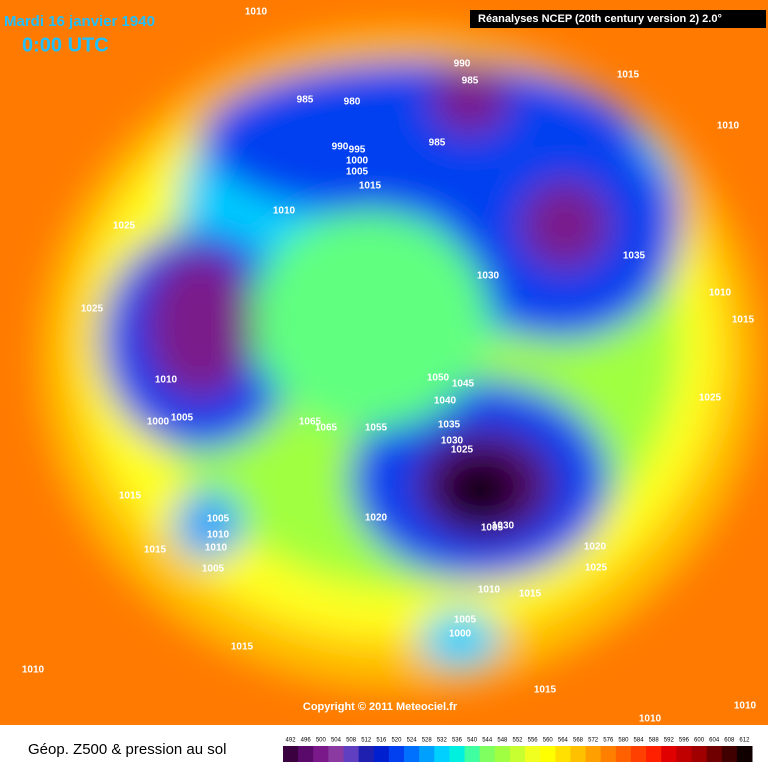 The height and width of the screenshot is (773, 768). What do you see at coordinates (412, 741) in the screenshot?
I see `colorbar-tick-label: 524` at bounding box center [412, 741].